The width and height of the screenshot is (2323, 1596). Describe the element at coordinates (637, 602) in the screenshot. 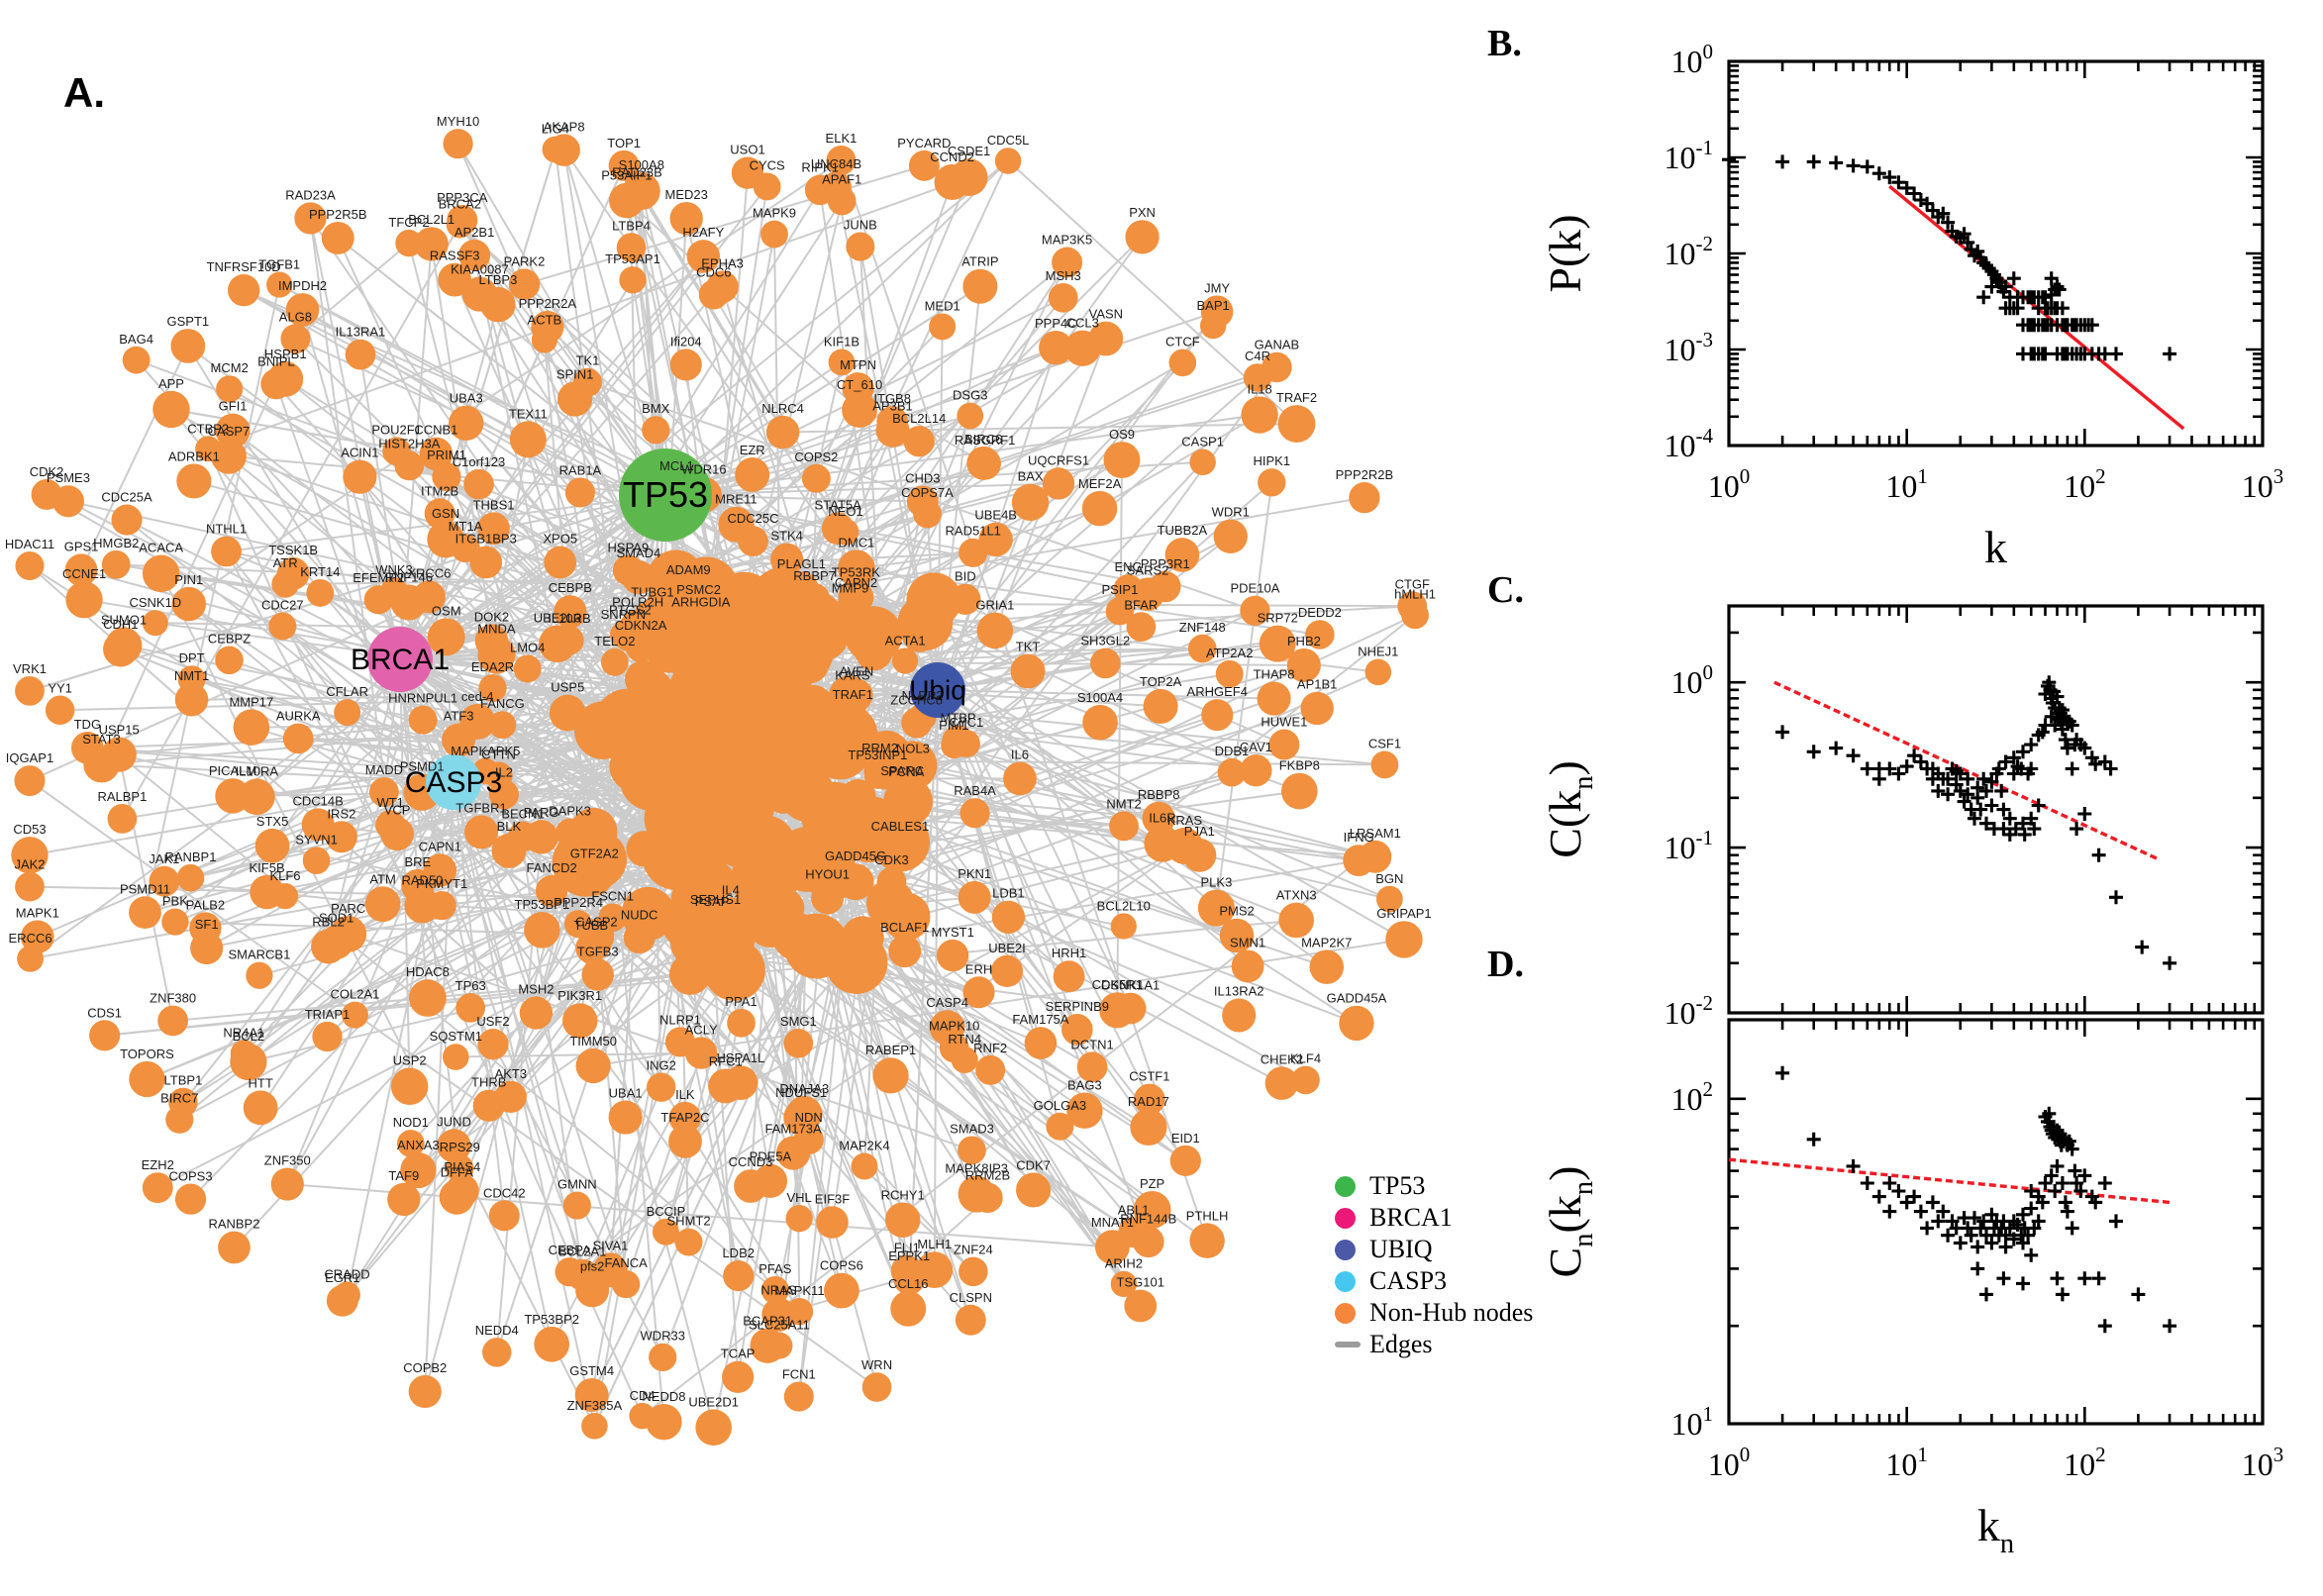

I see `network-node-label: POLR2H` at that location.